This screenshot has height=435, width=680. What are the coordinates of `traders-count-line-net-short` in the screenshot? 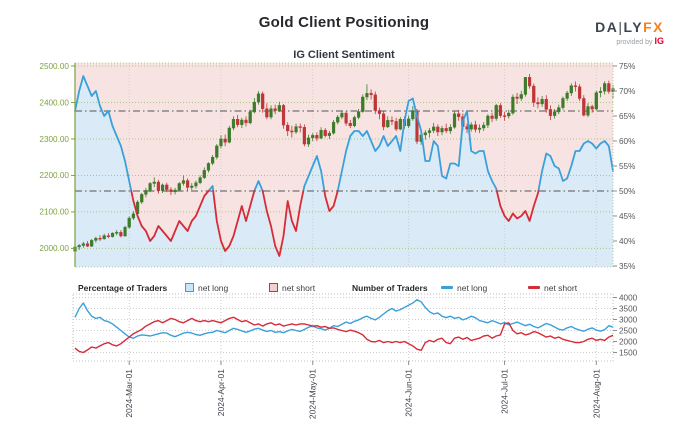 It's located at (344, 335).